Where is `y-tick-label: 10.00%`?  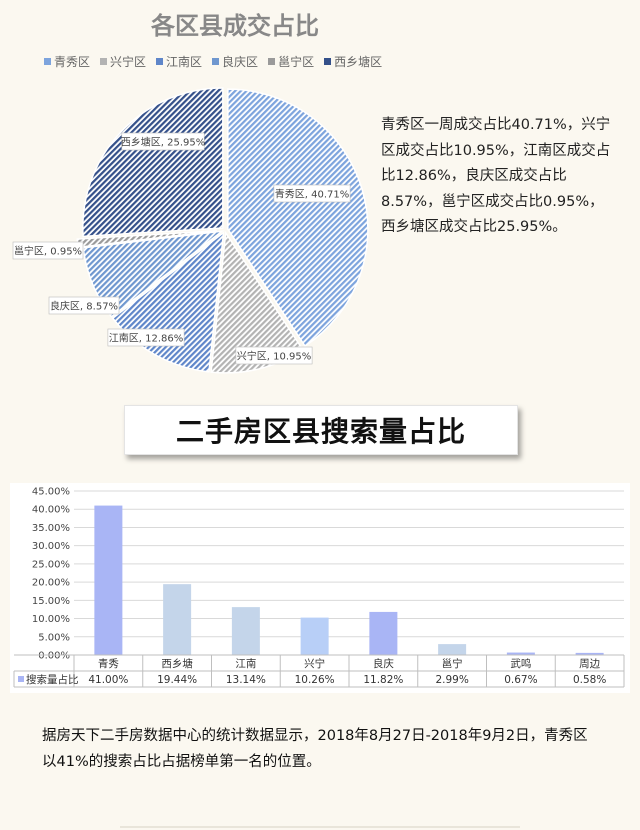 y-tick-label: 10.00% is located at coordinates (51, 619).